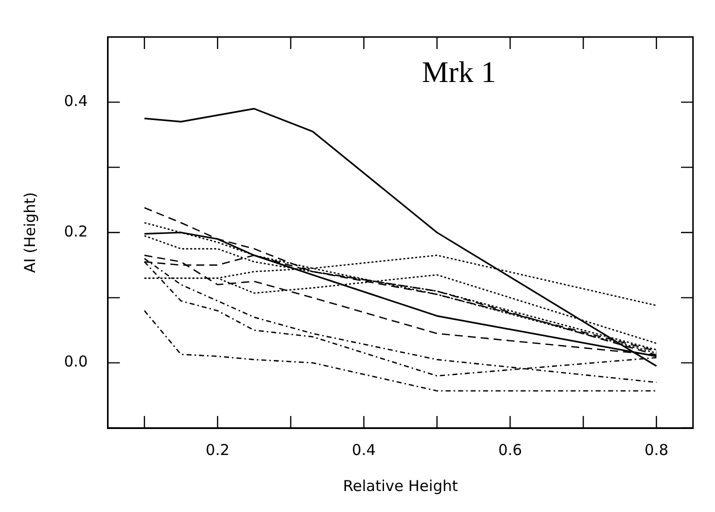 The width and height of the screenshot is (715, 512). Describe the element at coordinates (459, 72) in the screenshot. I see `text: Mrk 1` at that location.